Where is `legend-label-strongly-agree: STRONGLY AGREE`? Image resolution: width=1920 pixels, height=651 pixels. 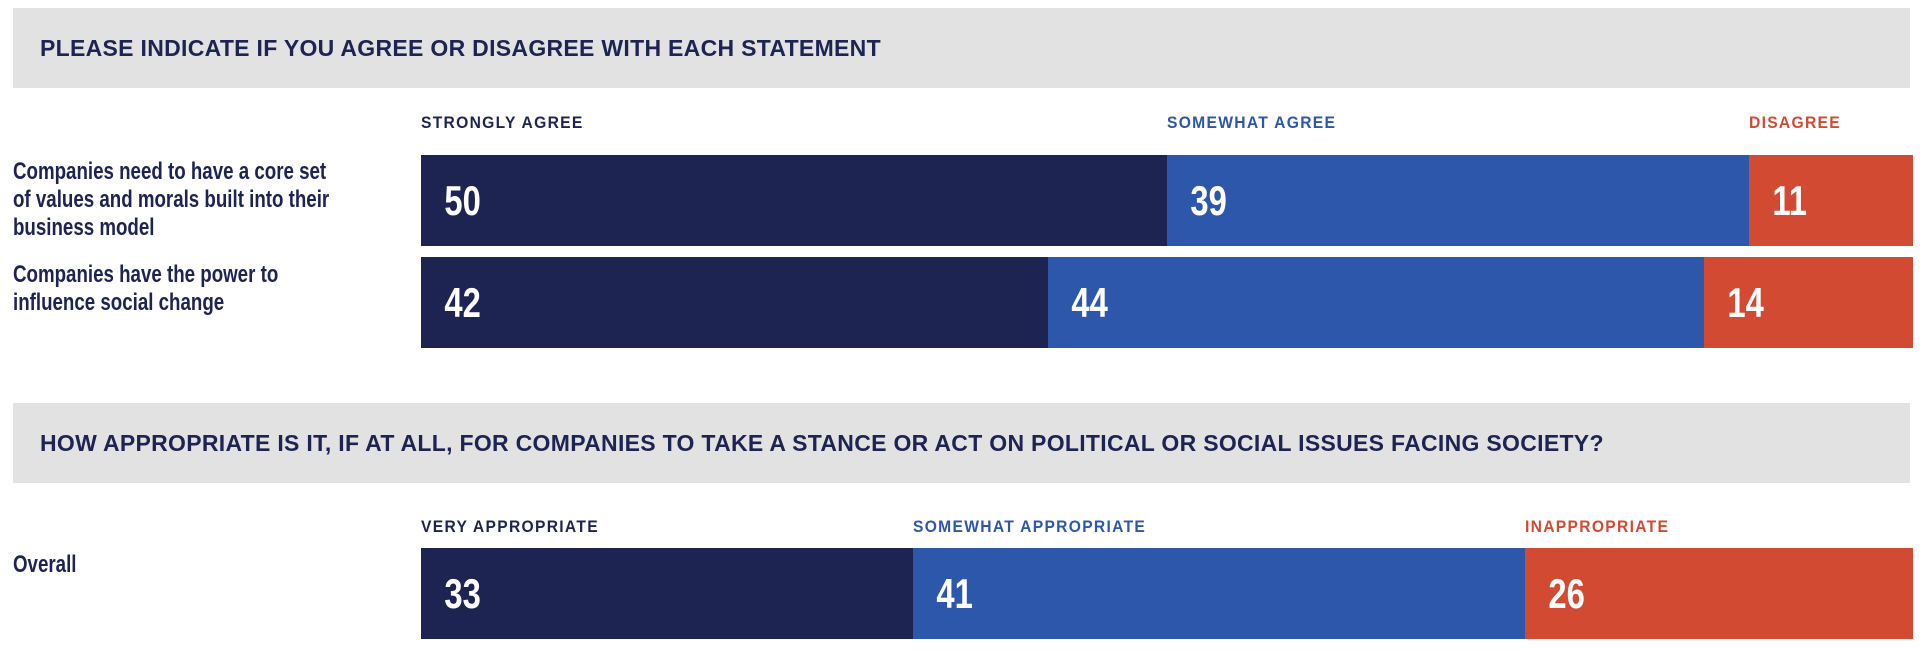 legend-label-strongly-agree: STRONGLY AGREE is located at coordinates (502, 122).